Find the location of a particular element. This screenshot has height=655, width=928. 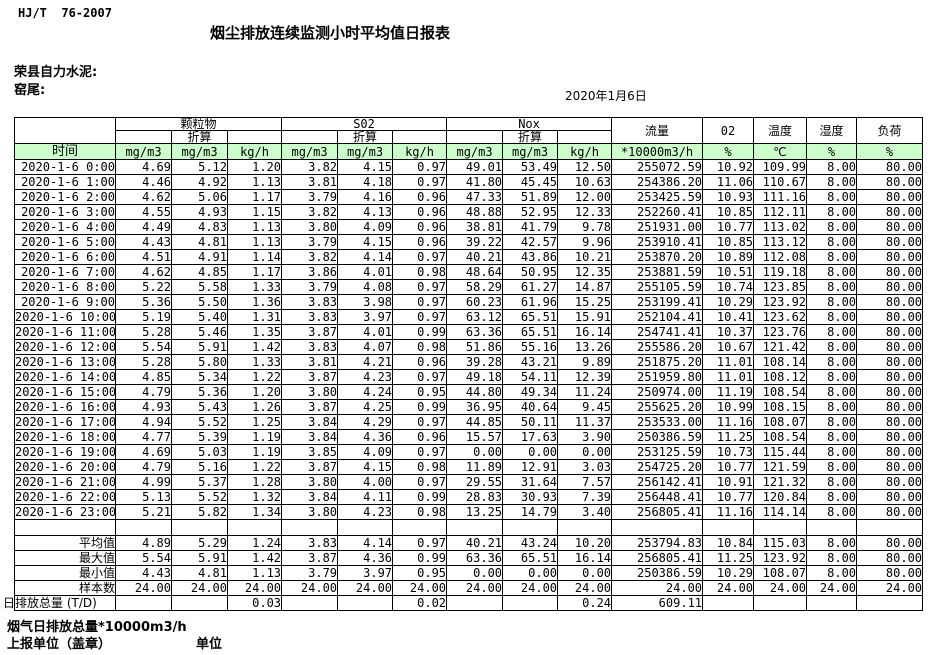

cell-value: 108.15 is located at coordinates (780, 407).